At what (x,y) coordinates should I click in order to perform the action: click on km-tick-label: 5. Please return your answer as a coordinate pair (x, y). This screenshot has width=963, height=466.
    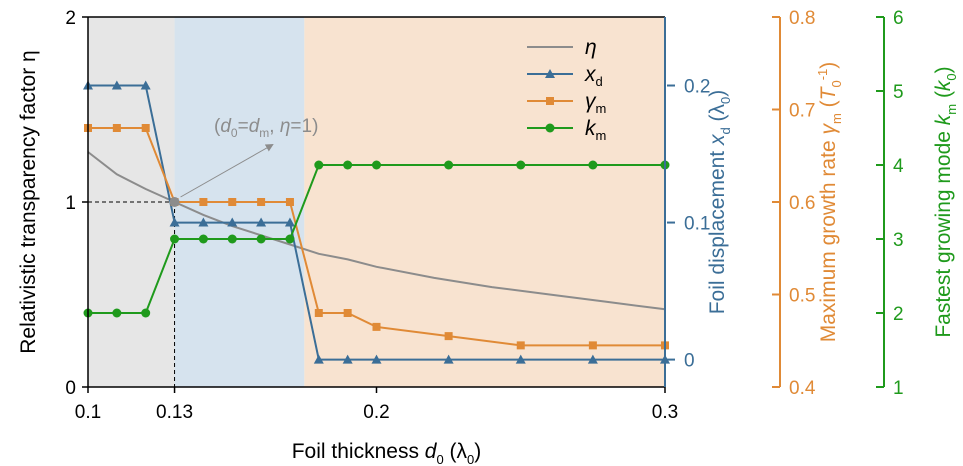
    Looking at the image, I should click on (898, 92).